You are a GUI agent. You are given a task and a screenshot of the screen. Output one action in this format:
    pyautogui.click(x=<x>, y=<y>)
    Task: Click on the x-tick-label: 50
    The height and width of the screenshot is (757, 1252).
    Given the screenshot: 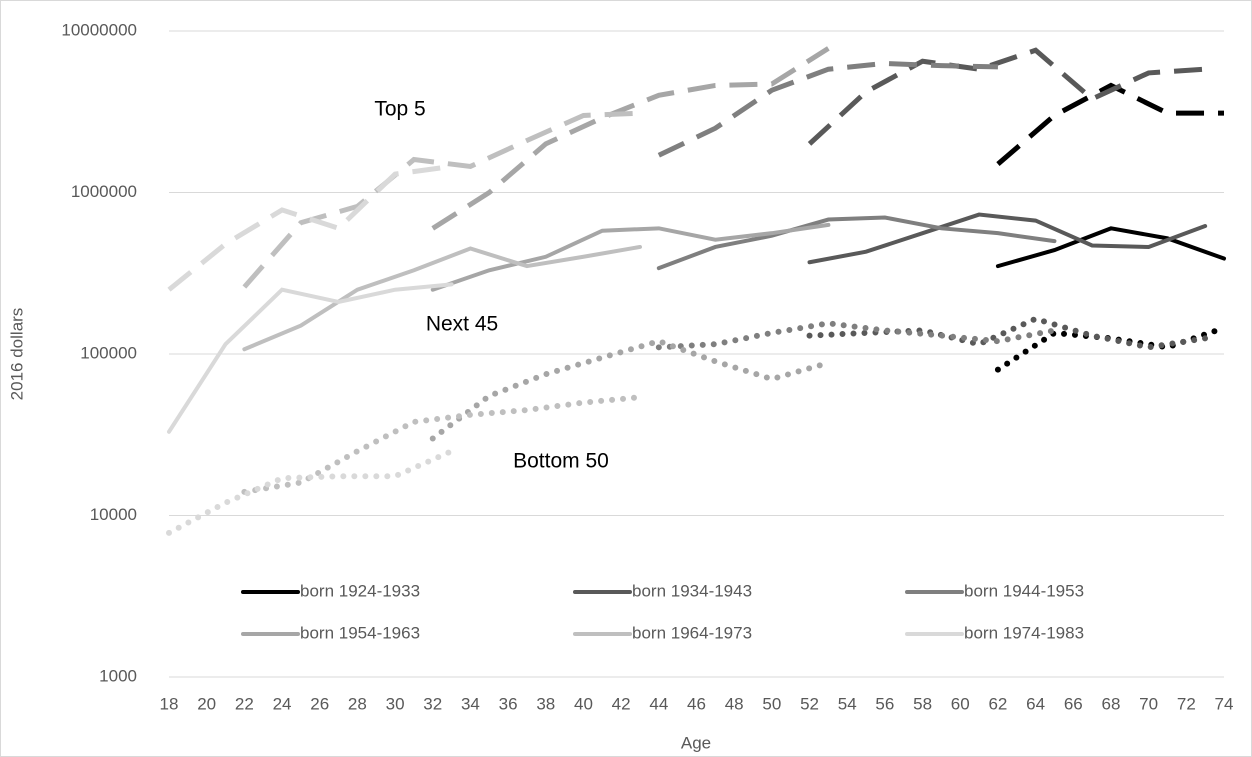 What is the action you would take?
    pyautogui.click(x=771, y=703)
    